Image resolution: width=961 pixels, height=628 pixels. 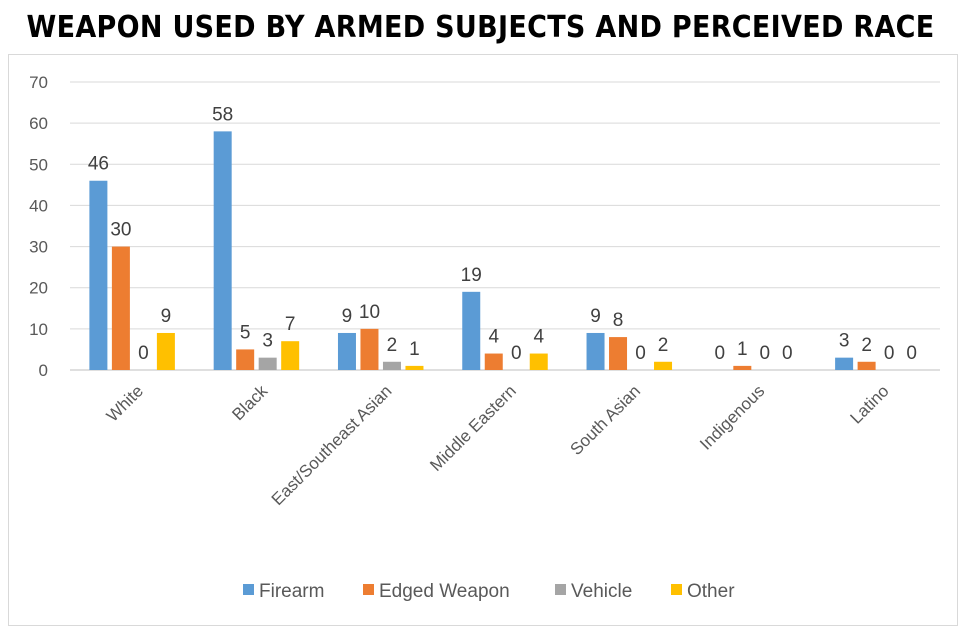 I want to click on x-category-label: Middle Eastern, so click(x=473, y=428).